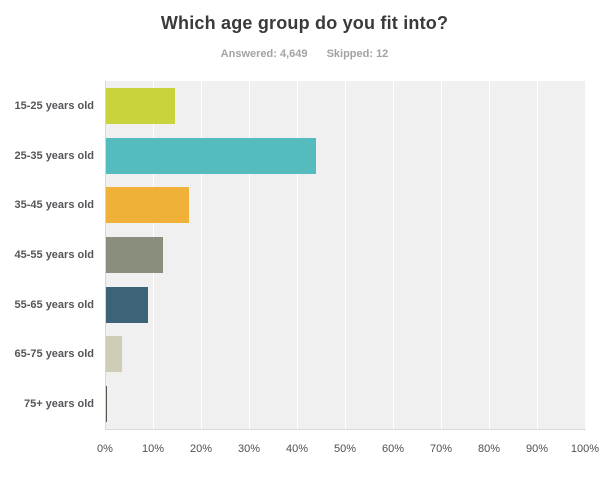  Describe the element at coordinates (148, 205) in the screenshot. I see `chart-bar-35-45-years-old` at that location.